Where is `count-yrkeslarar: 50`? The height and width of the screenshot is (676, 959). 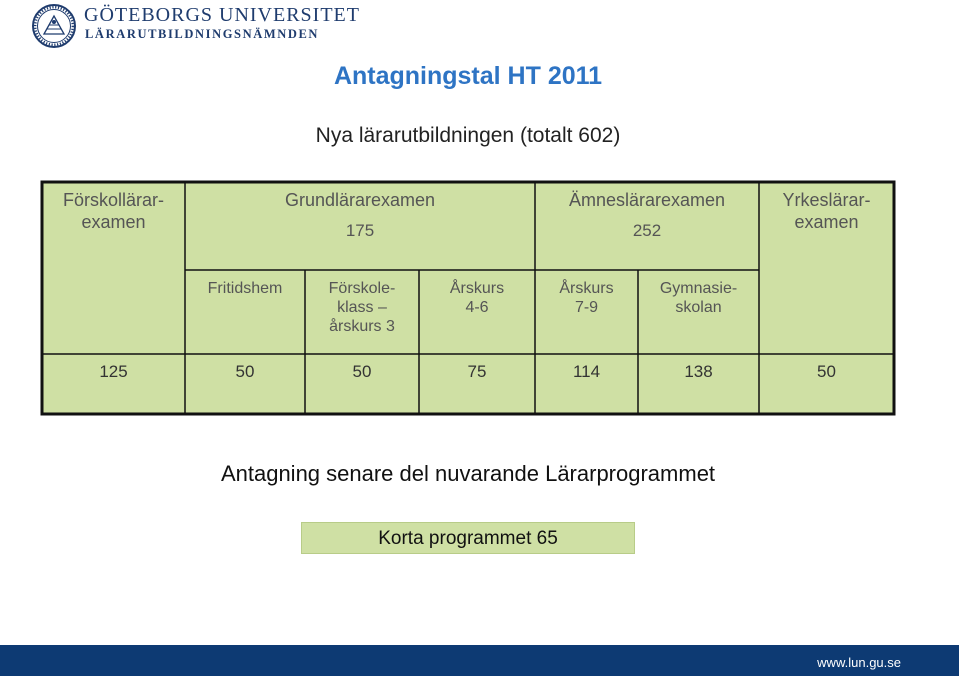 count-yrkeslarar: 50 is located at coordinates (826, 371).